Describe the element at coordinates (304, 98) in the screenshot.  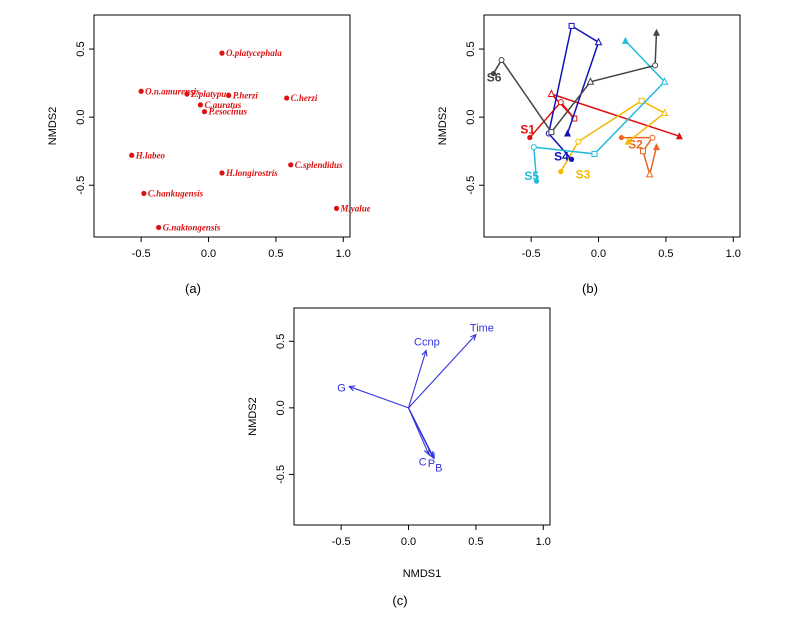
I see `species-label: C.herzi` at that location.